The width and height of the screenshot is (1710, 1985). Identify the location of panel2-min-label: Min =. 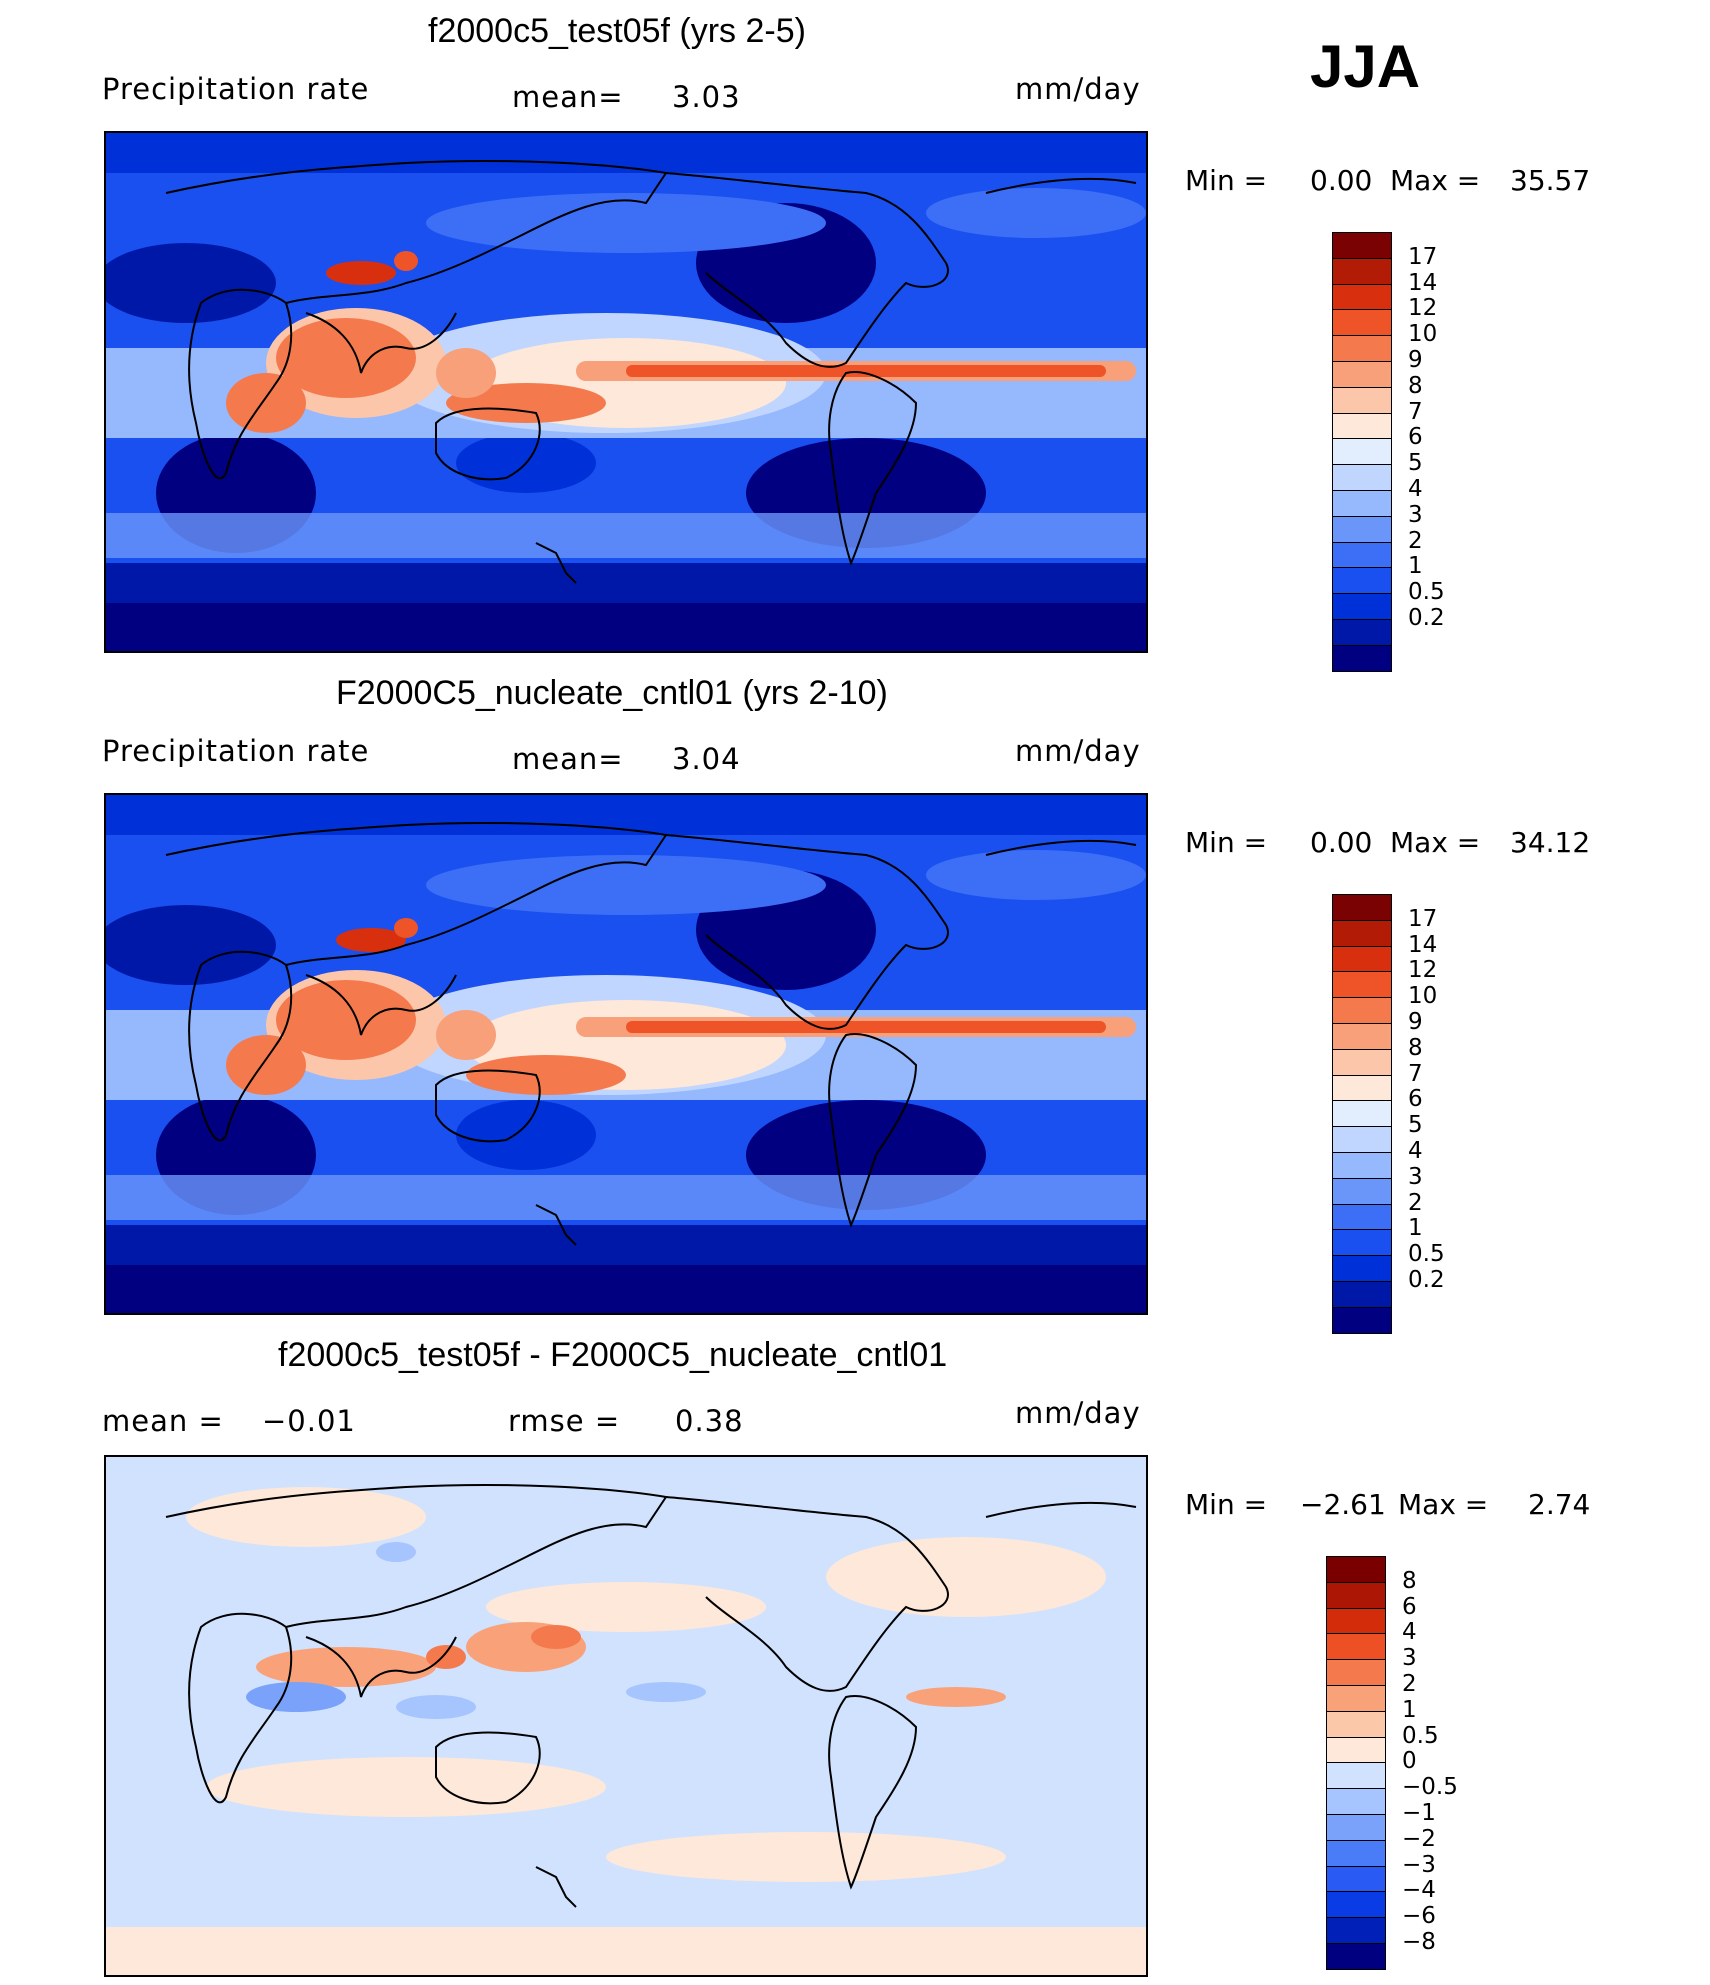
(1226, 842).